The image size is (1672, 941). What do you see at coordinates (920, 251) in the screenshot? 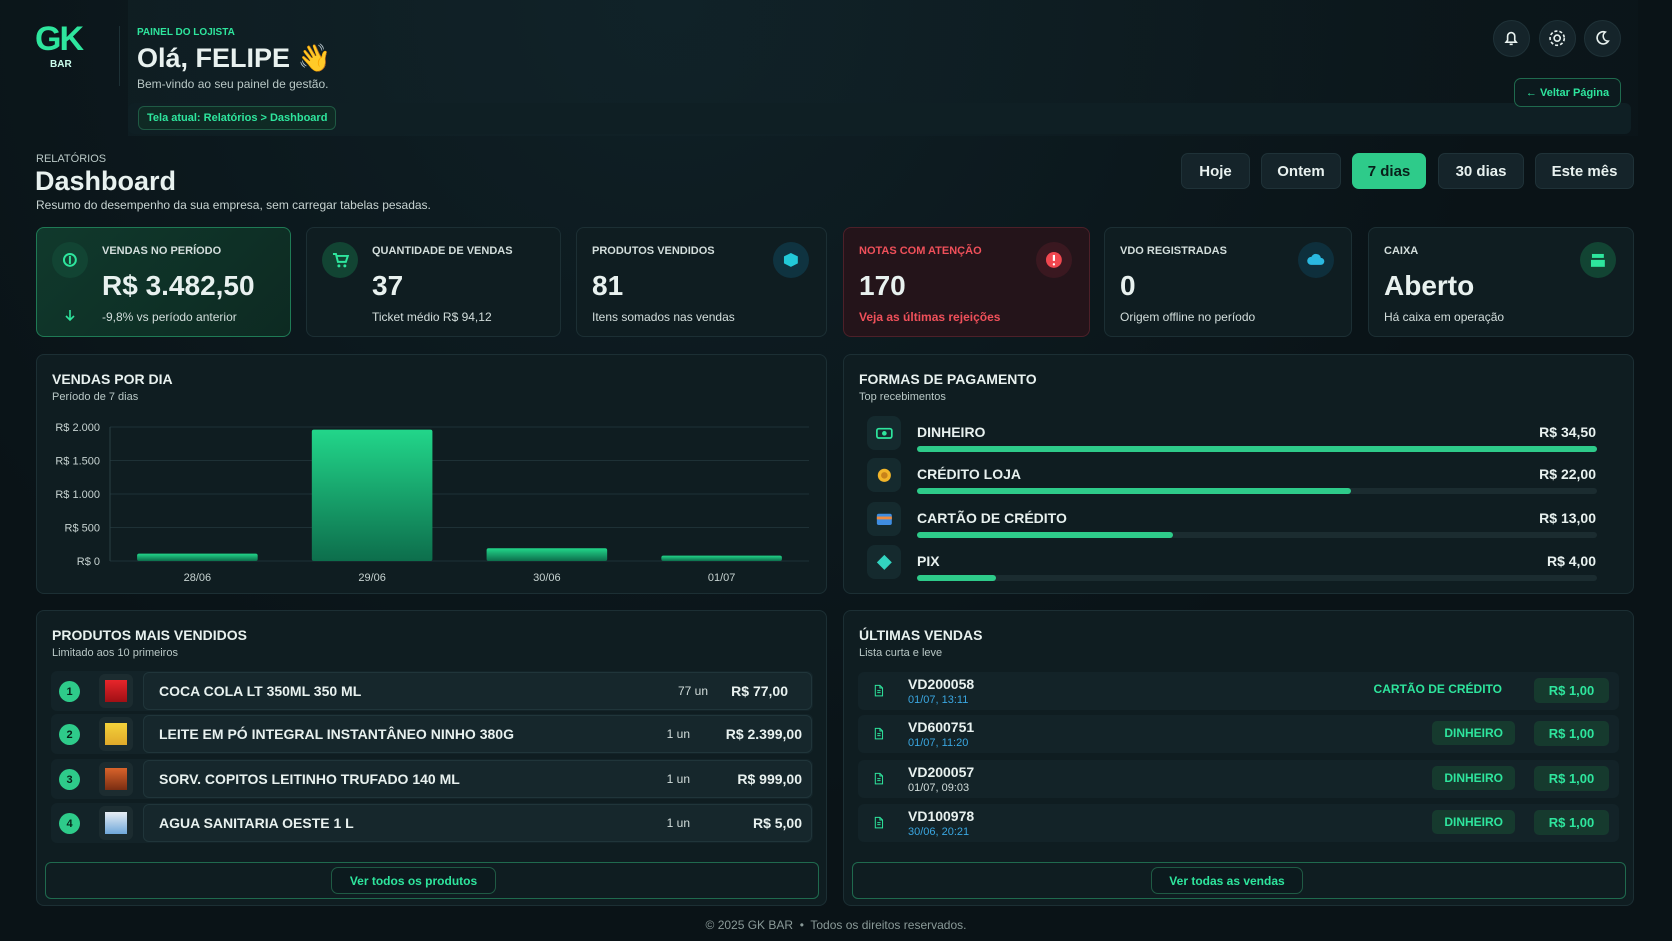
I see `kpi-label: NOTAS COM ATENÇÃO` at bounding box center [920, 251].